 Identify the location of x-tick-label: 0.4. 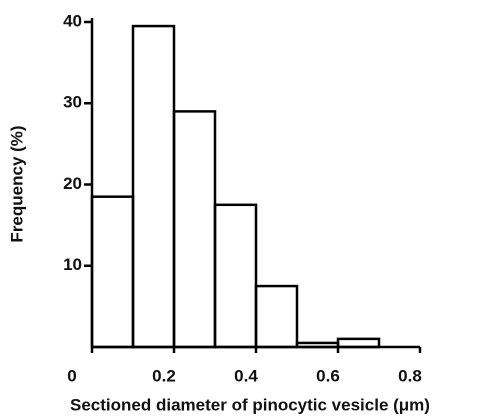
(246, 375).